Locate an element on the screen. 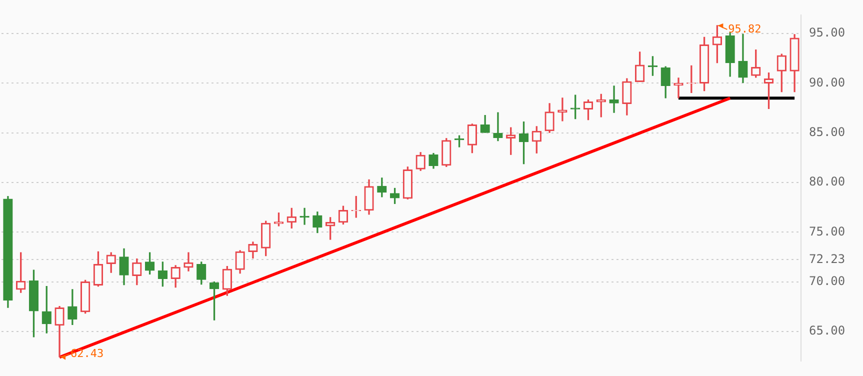 The image size is (863, 376). y-tick-label: 65.00 is located at coordinates (827, 331).